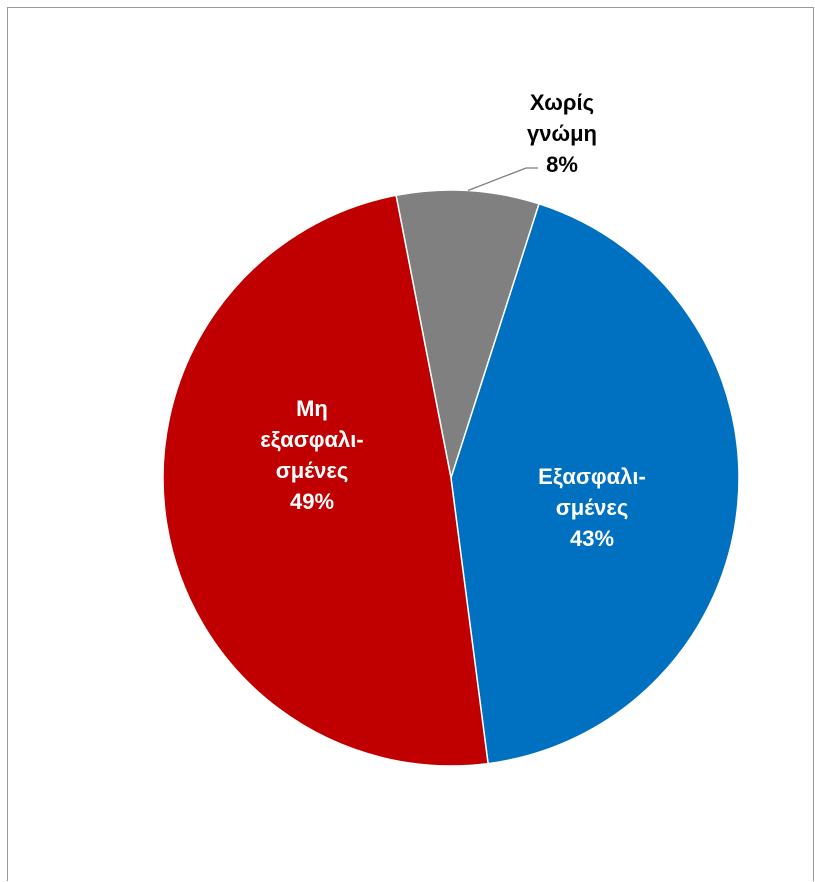 The image size is (815, 882). Describe the element at coordinates (562, 102) in the screenshot. I see `slice-category-label: Χωρίς` at that location.